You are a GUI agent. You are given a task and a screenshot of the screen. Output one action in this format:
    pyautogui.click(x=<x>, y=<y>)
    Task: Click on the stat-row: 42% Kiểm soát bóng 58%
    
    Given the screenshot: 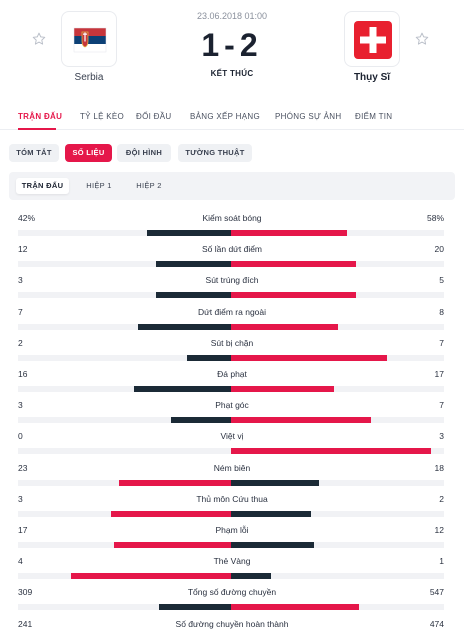 What is the action you would take?
    pyautogui.click(x=232, y=227)
    